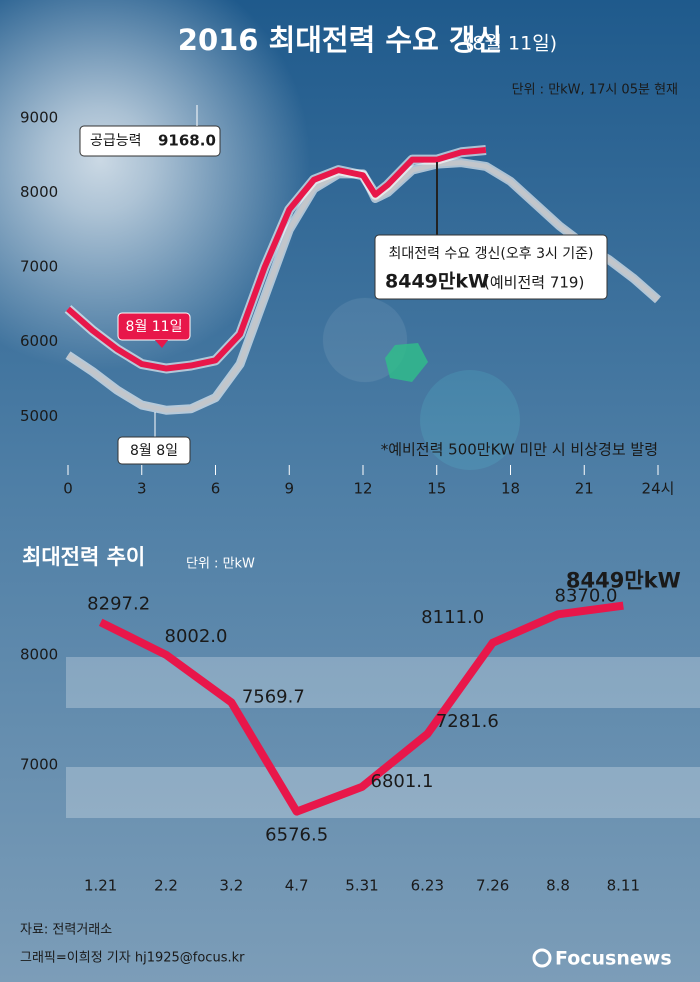  What do you see at coordinates (297, 886) in the screenshot?
I see `x-tick-label: 4.7` at bounding box center [297, 886].